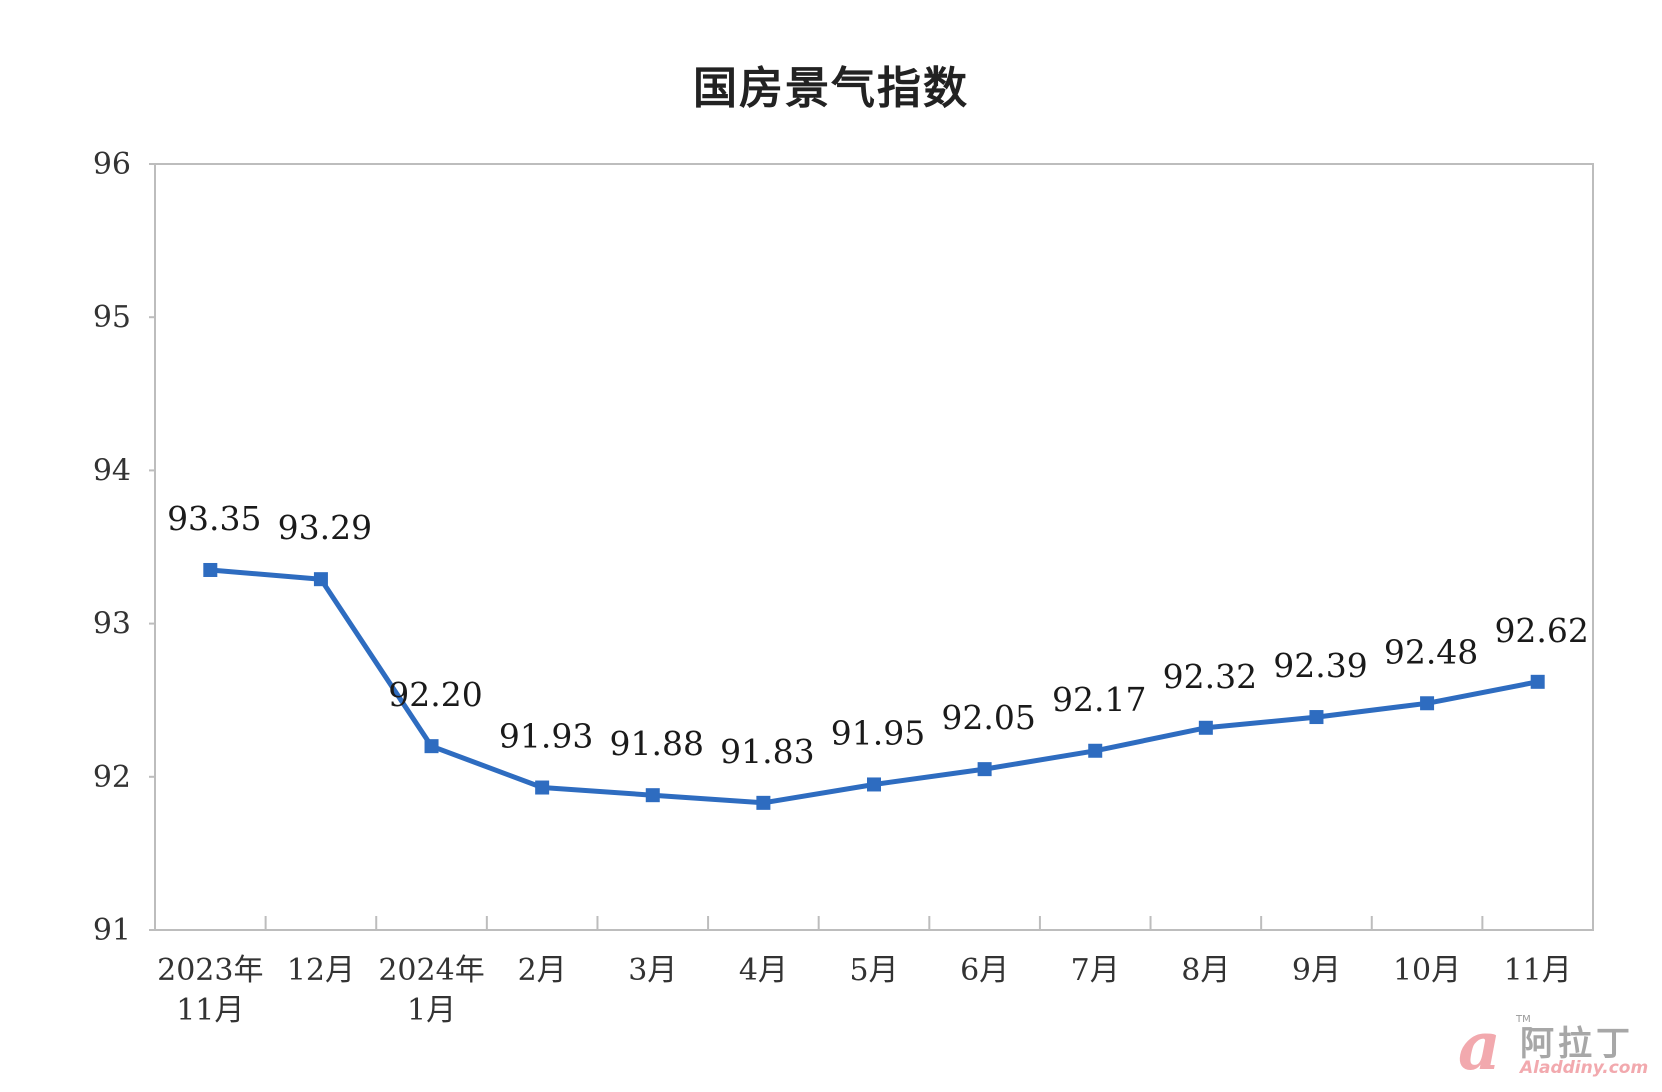 This screenshot has height=1092, width=1662. I want to click on x-tick-label: 9月, so click(1316, 970).